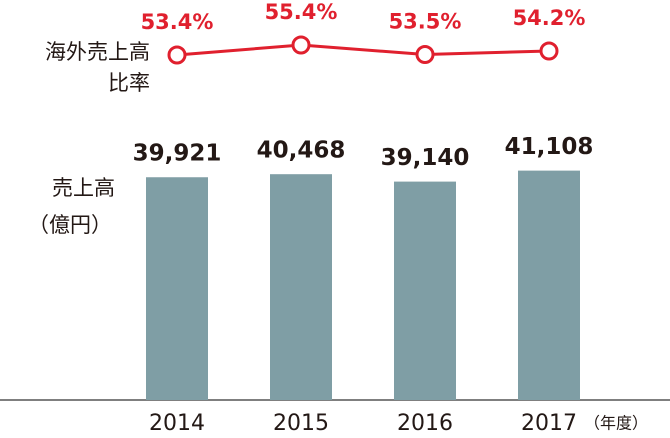  I want to click on y-label: 比率, so click(129, 83).